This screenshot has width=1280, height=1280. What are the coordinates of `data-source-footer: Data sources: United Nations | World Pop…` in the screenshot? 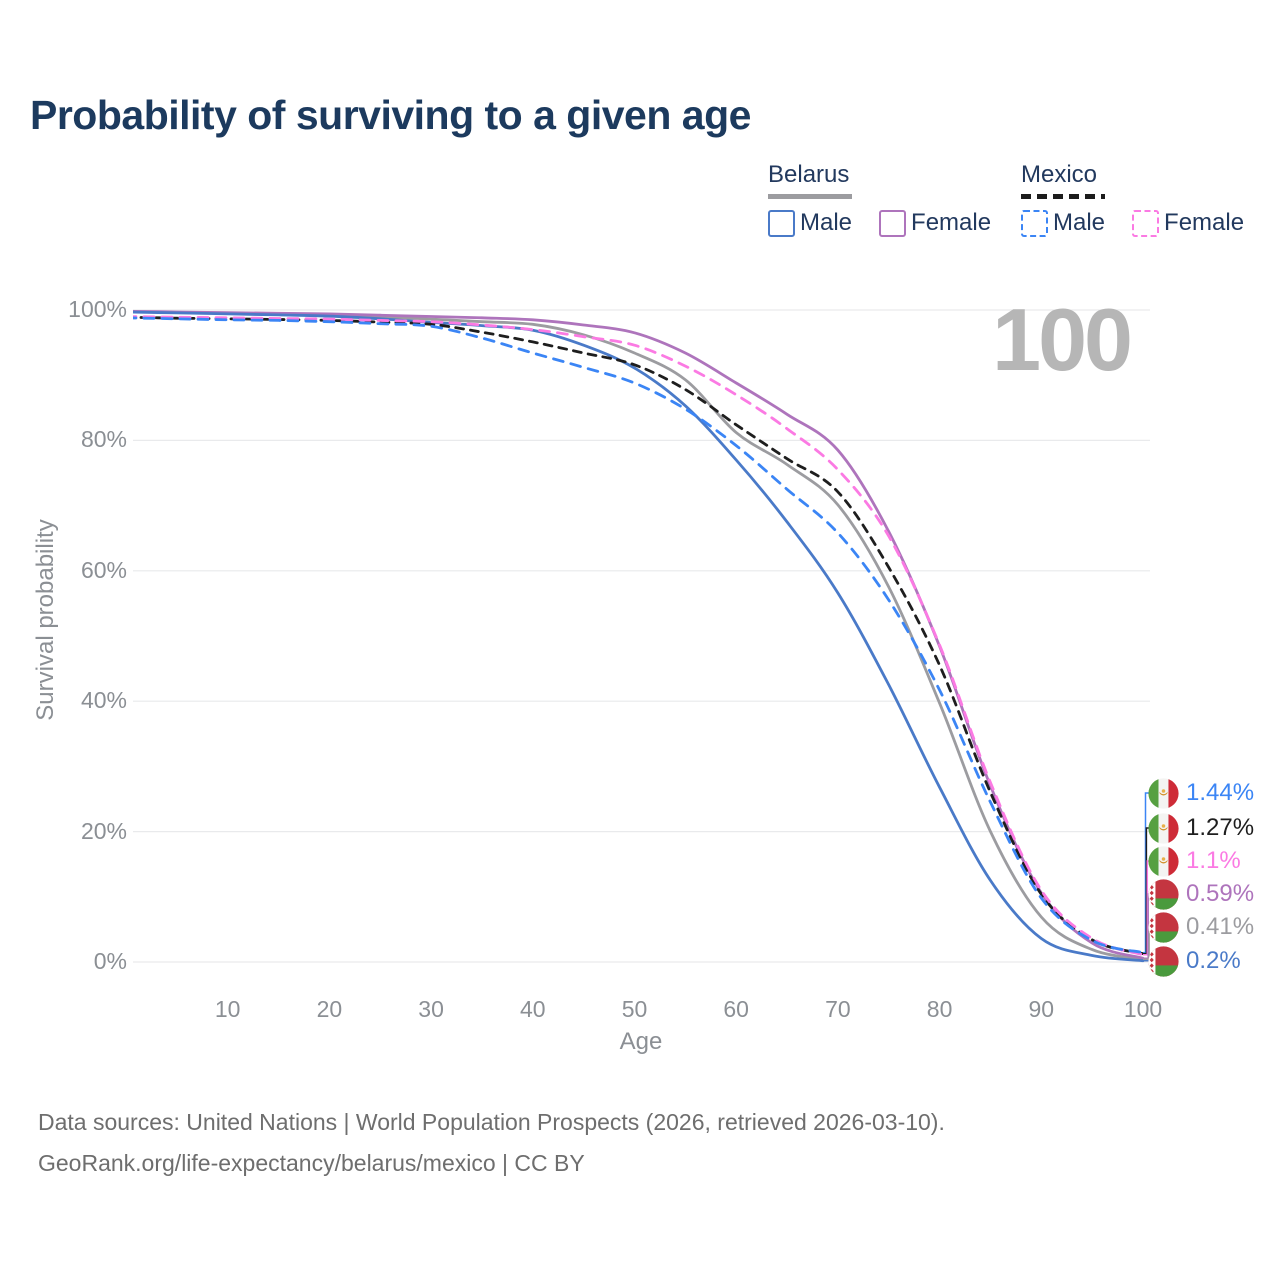 It's located at (491, 1143).